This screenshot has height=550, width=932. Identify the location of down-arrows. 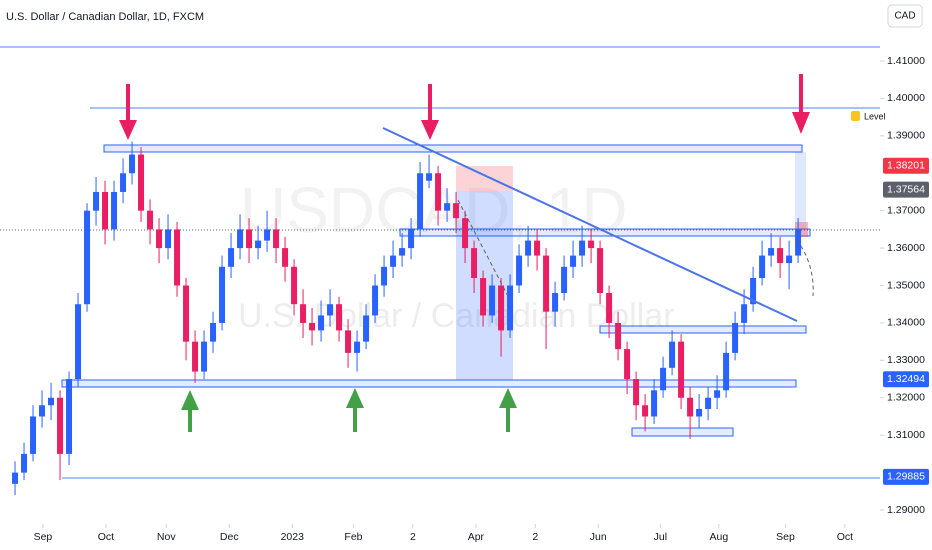
(464, 107).